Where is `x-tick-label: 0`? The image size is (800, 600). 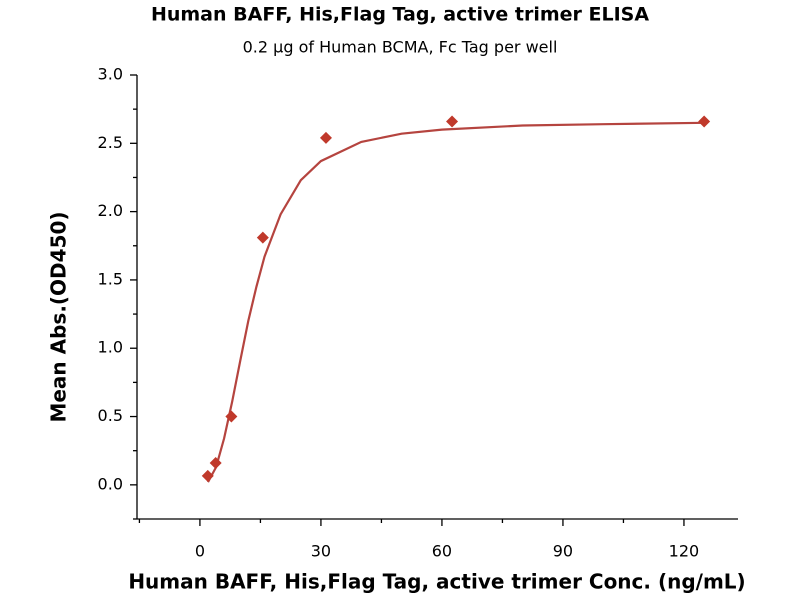 x-tick-label: 0 is located at coordinates (200, 551).